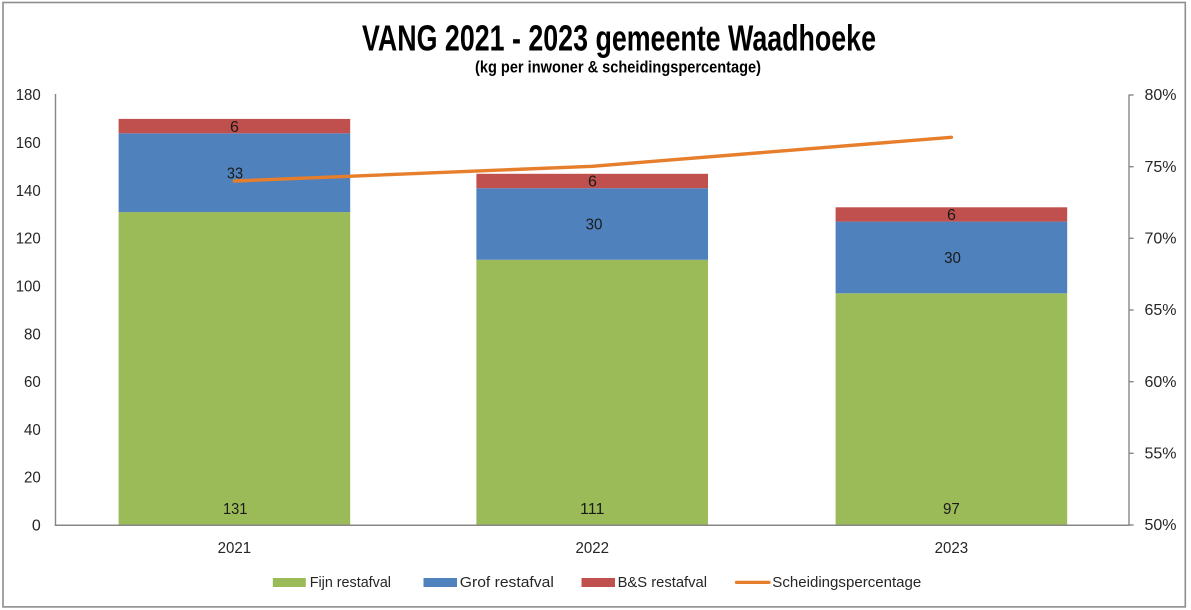 The width and height of the screenshot is (1191, 610). Describe the element at coordinates (618, 66) in the screenshot. I see `svg-text:(kg per inwoner & scheidingspe: (kg per inwoner & scheidingspercentage)` at that location.